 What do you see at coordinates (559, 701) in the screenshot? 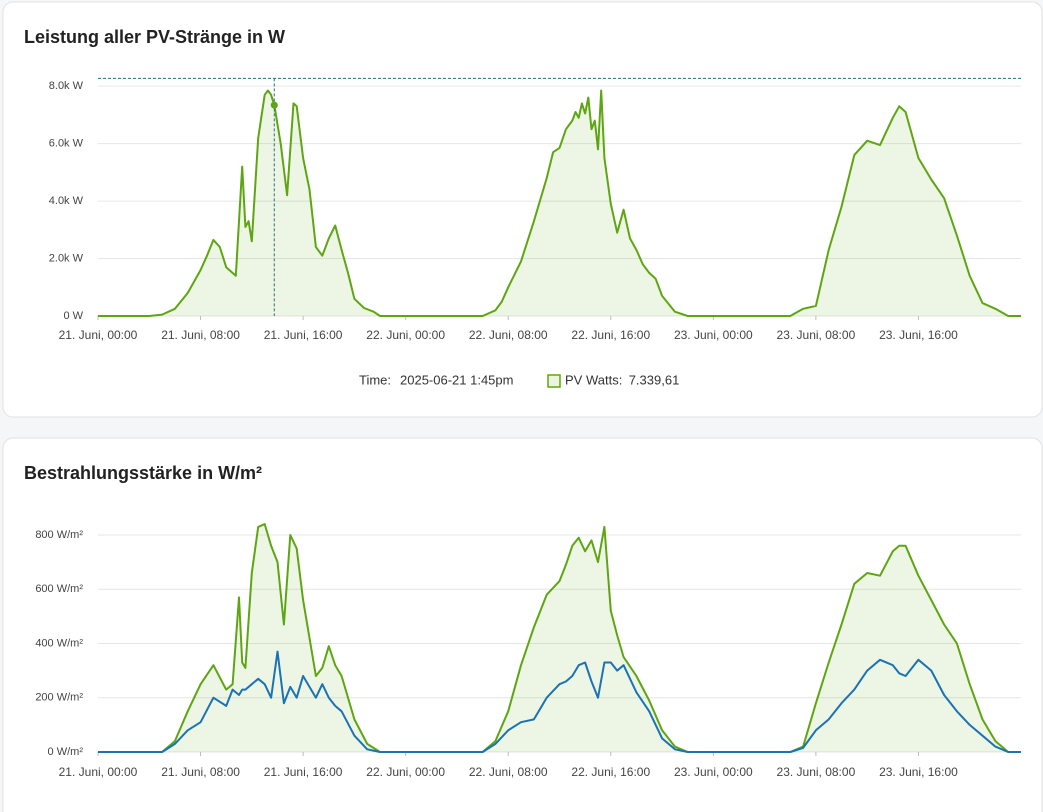
I see `line` at bounding box center [559, 701].